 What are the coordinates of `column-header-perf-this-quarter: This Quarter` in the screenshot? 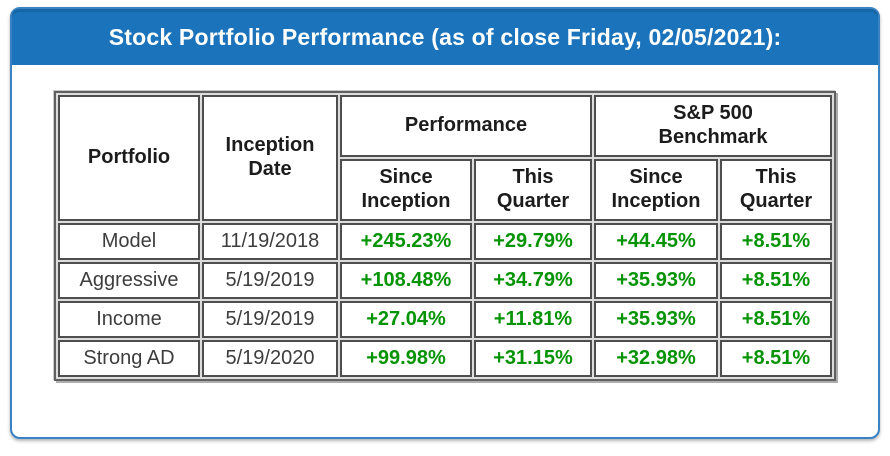 It's located at (533, 190).